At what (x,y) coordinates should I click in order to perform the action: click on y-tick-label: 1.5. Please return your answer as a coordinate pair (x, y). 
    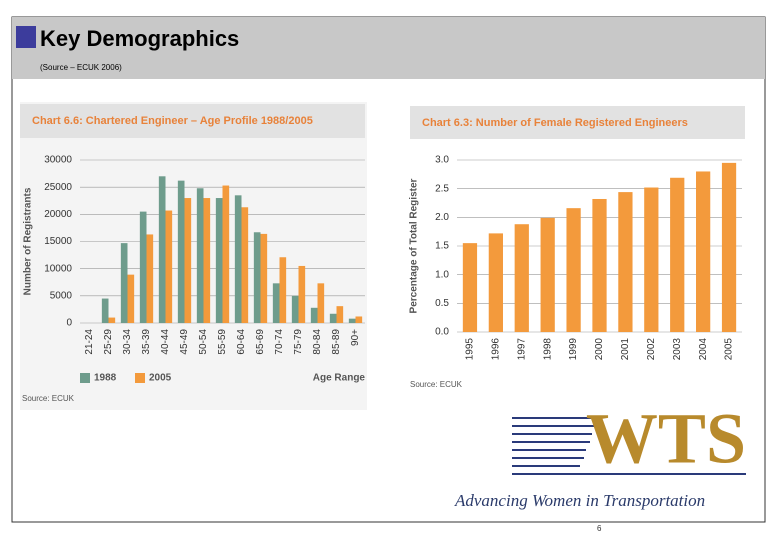
    Looking at the image, I should click on (442, 246).